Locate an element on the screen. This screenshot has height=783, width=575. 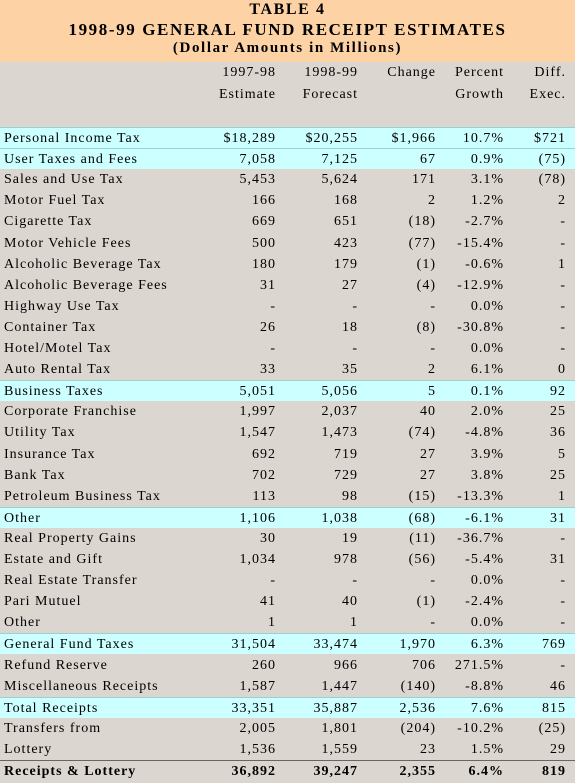
table-row: Sales and Use Tax 5,453 5,624 171 3.1% (78) is located at coordinates (287, 179).